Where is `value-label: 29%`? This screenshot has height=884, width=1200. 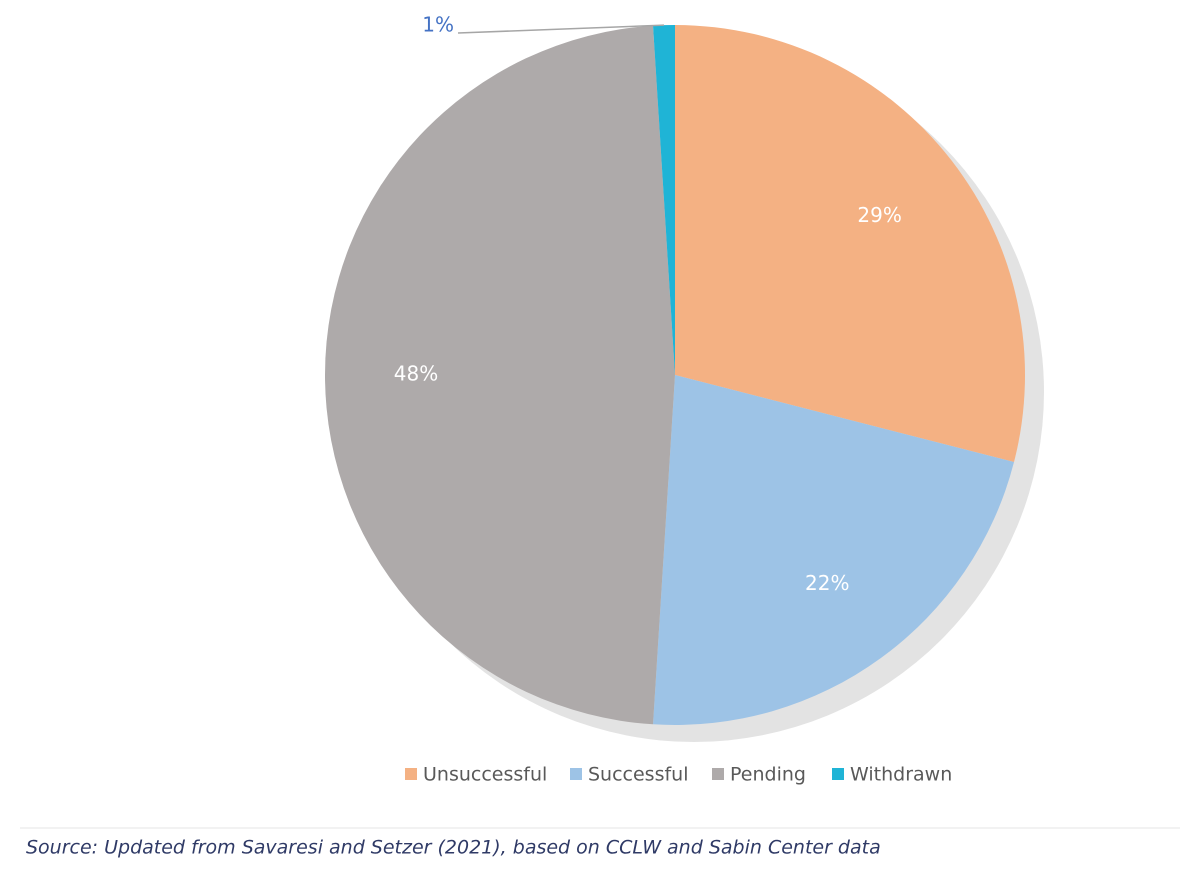
value-label: 29% is located at coordinates (879, 215).